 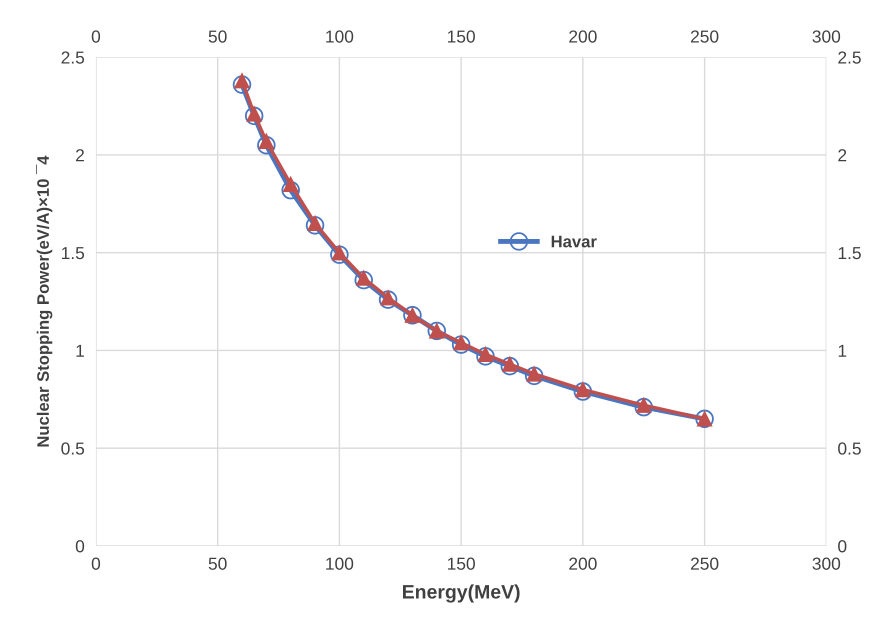 I want to click on x-tick-label: 300, so click(x=826, y=564).